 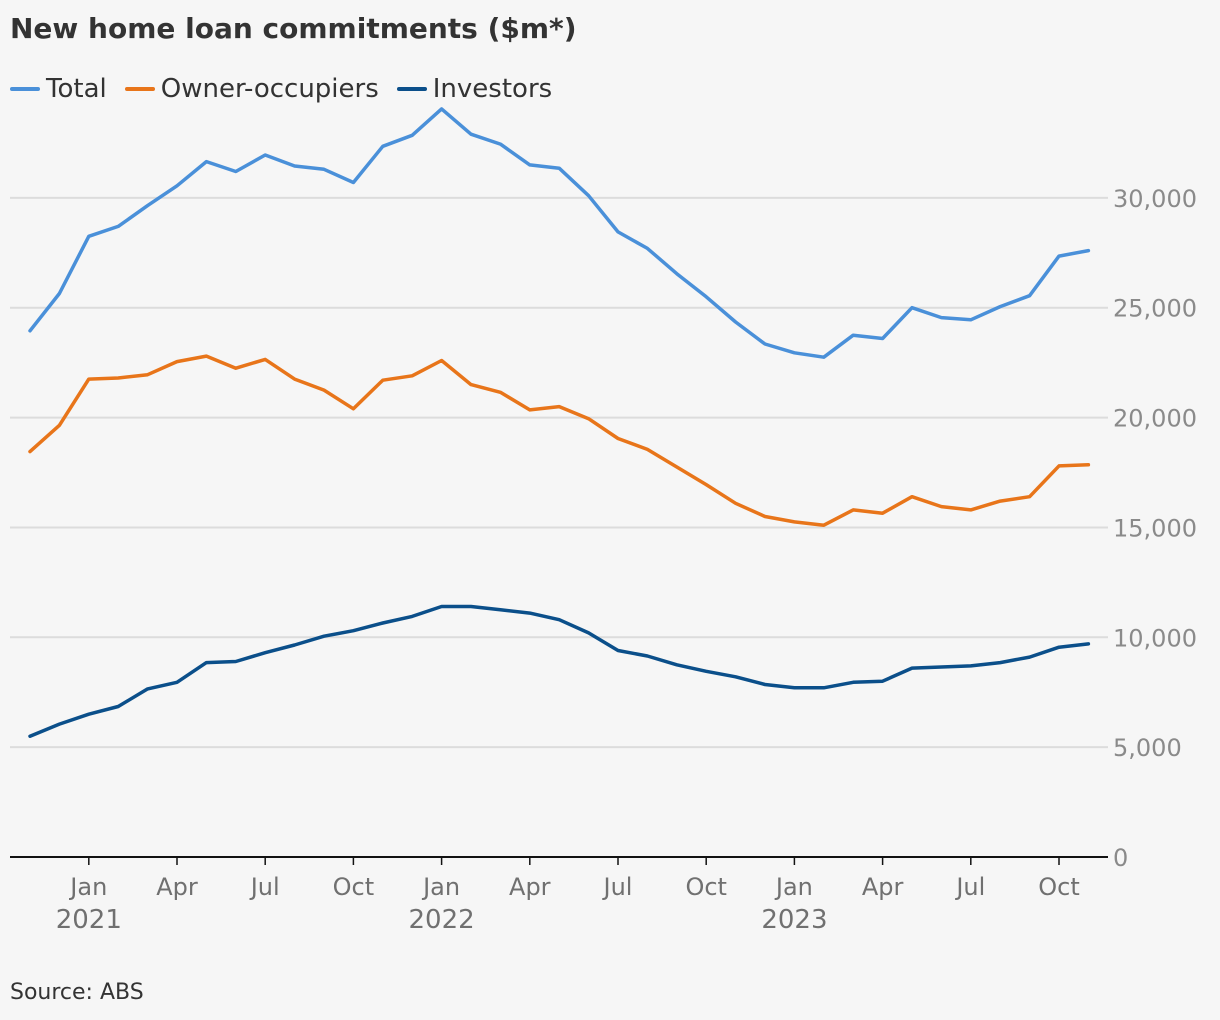 I want to click on y-tick-label: 20,000, so click(x=1155, y=419).